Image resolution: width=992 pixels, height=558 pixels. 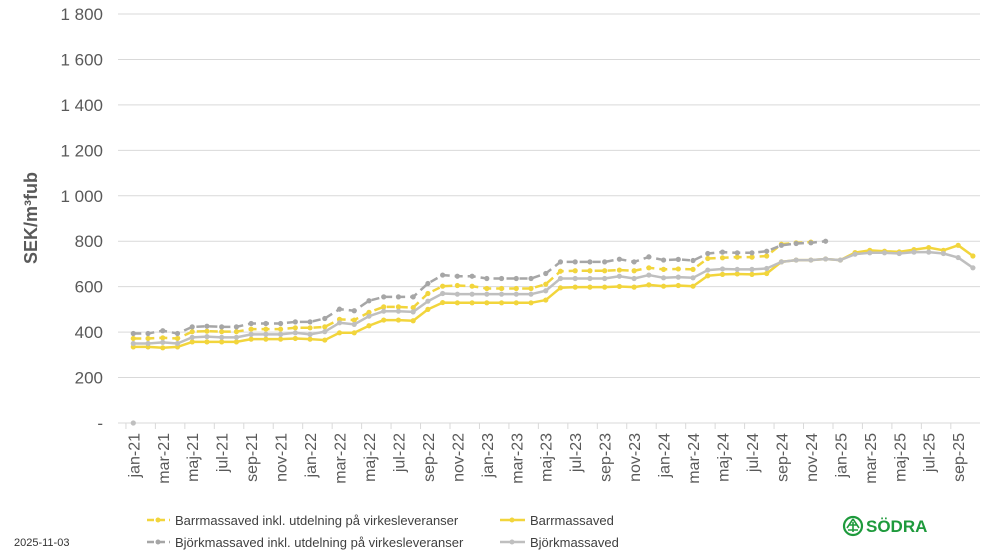 I want to click on x-tick-label: sep-21, so click(x=252, y=457).